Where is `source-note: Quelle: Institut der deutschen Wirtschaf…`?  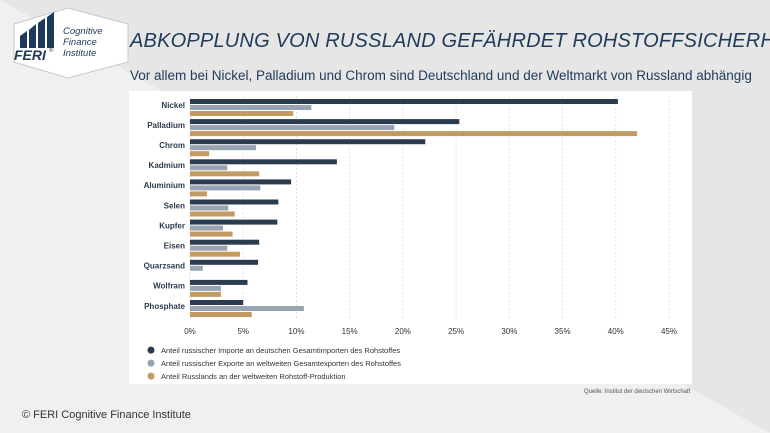
source-note: Quelle: Institut der deutschen Wirtschaf… is located at coordinates (637, 392).